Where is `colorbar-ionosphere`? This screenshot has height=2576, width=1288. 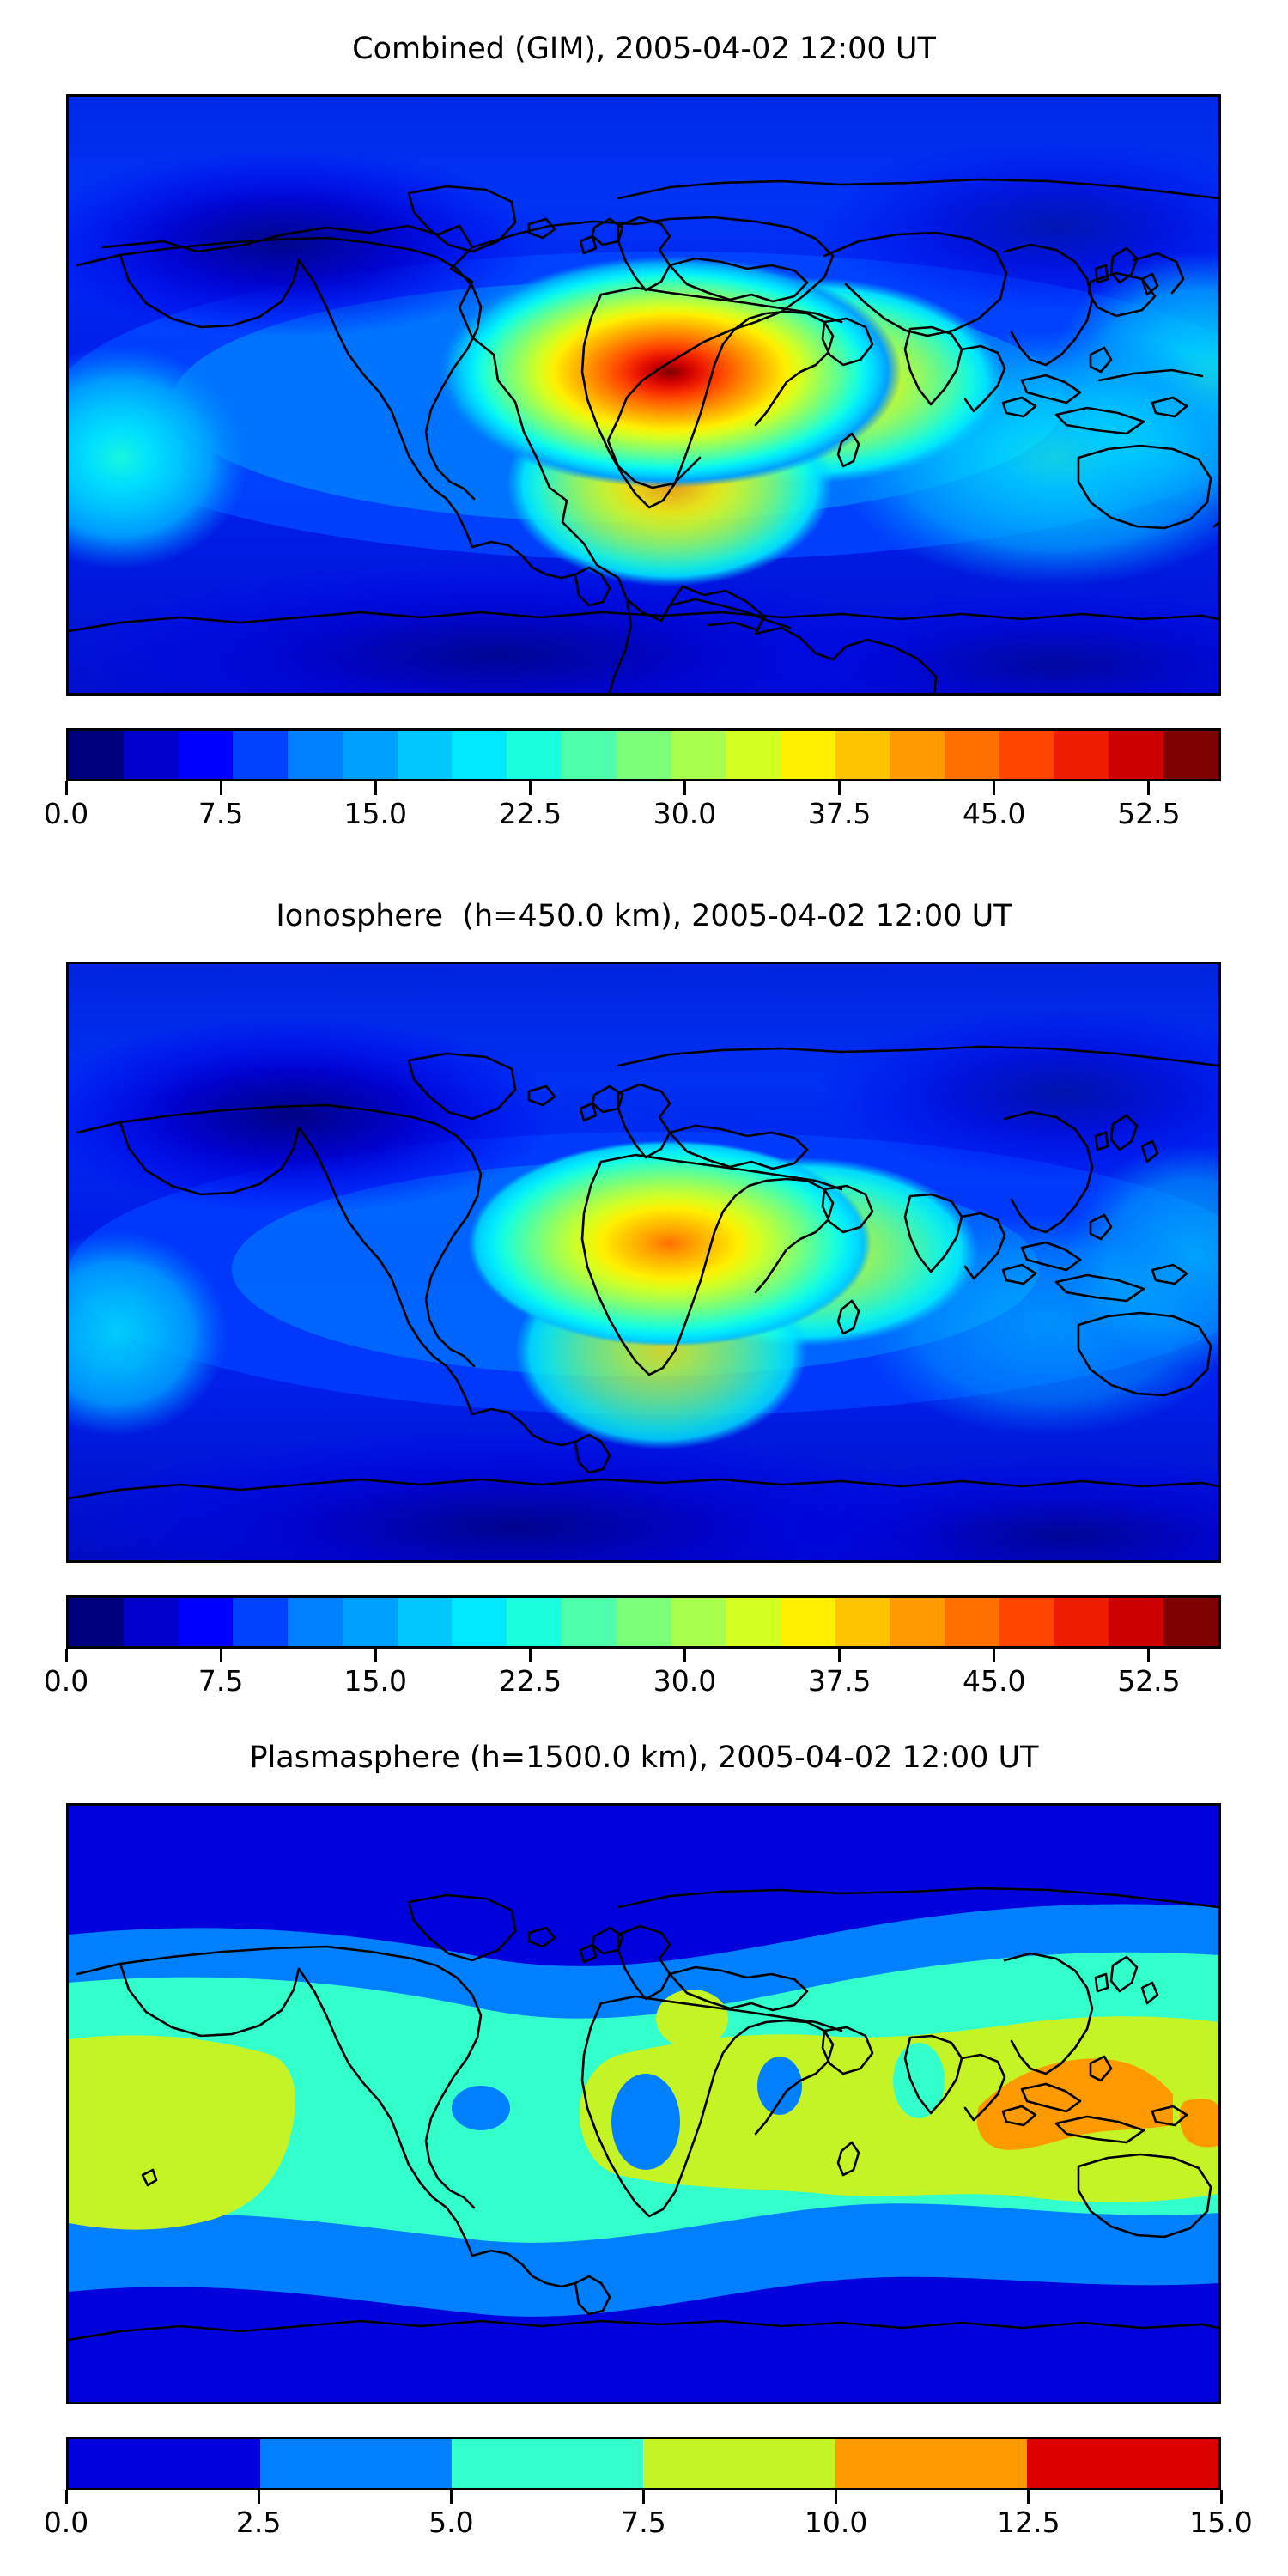
colorbar-ionosphere is located at coordinates (643, 1622).